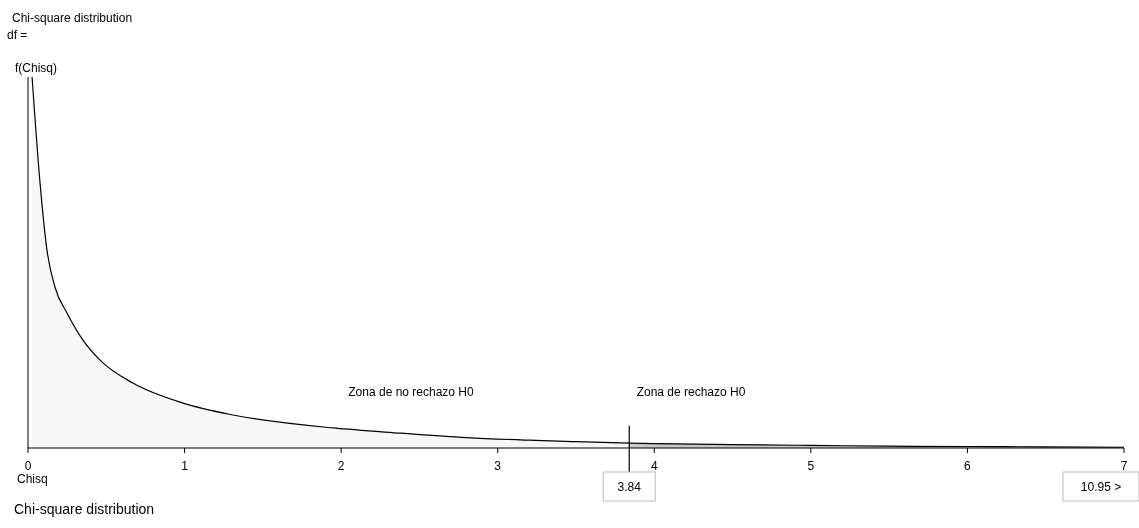  What do you see at coordinates (968, 466) in the screenshot?
I see `x-tick-label: 6` at bounding box center [968, 466].